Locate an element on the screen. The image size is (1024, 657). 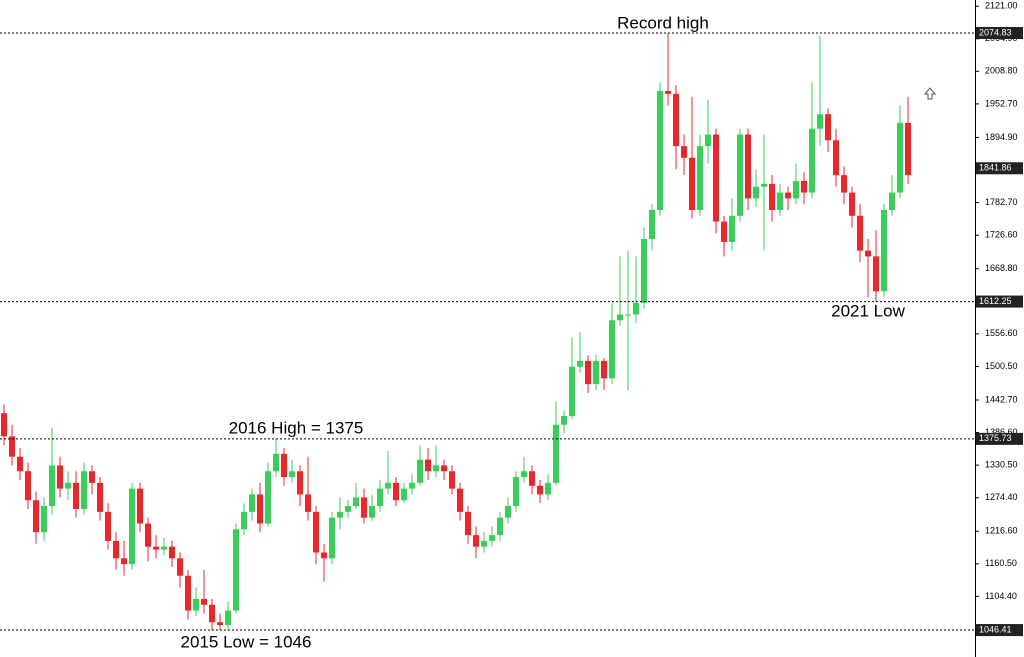
y-tick-label: 1726.60 is located at coordinates (1001, 235).